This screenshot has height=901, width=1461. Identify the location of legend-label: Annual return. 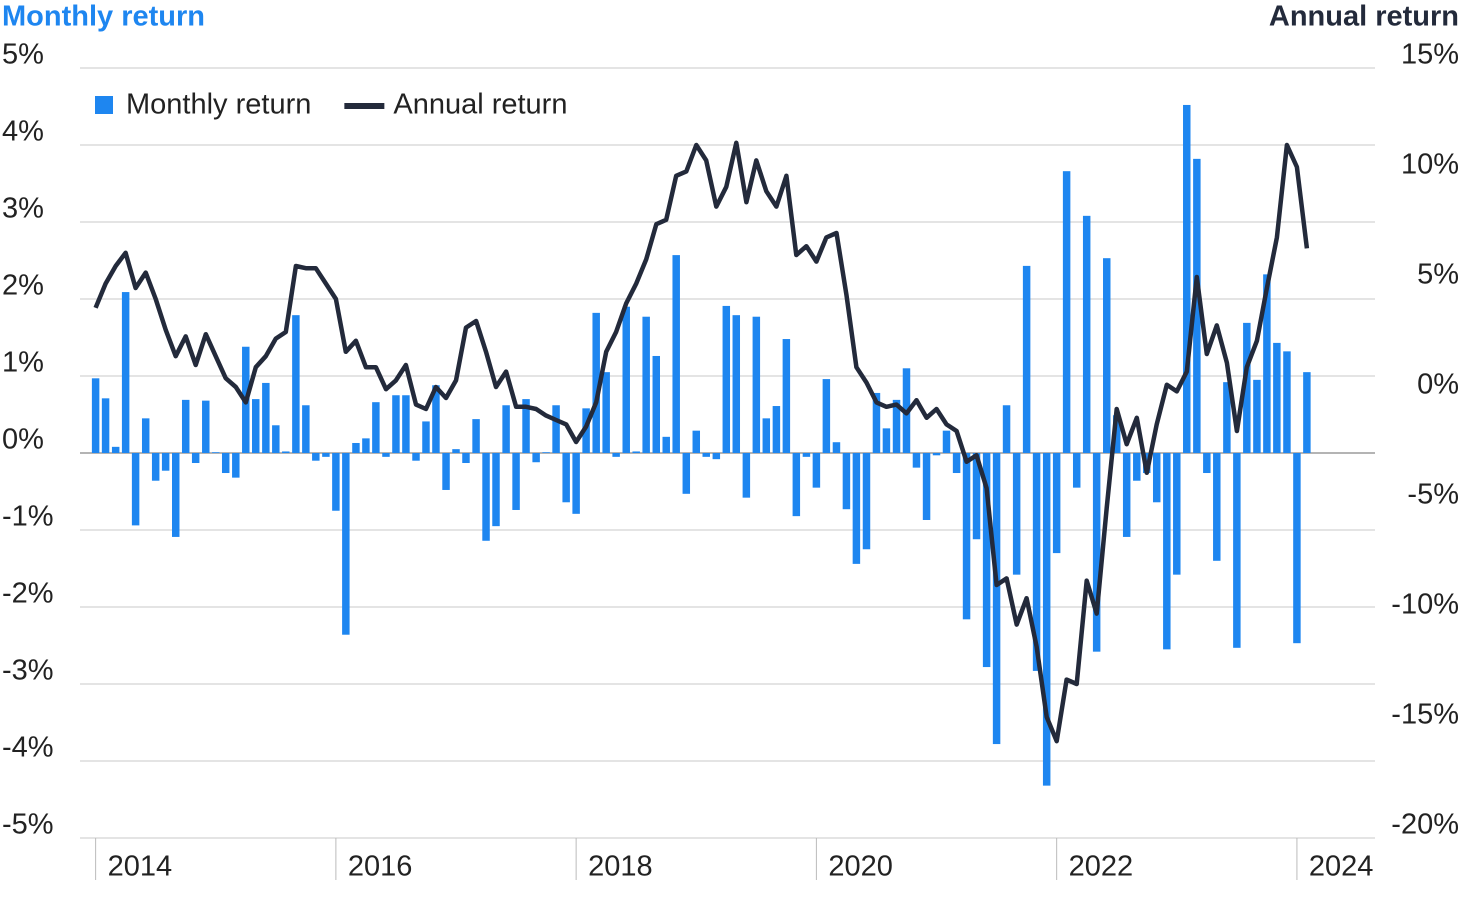
(480, 105).